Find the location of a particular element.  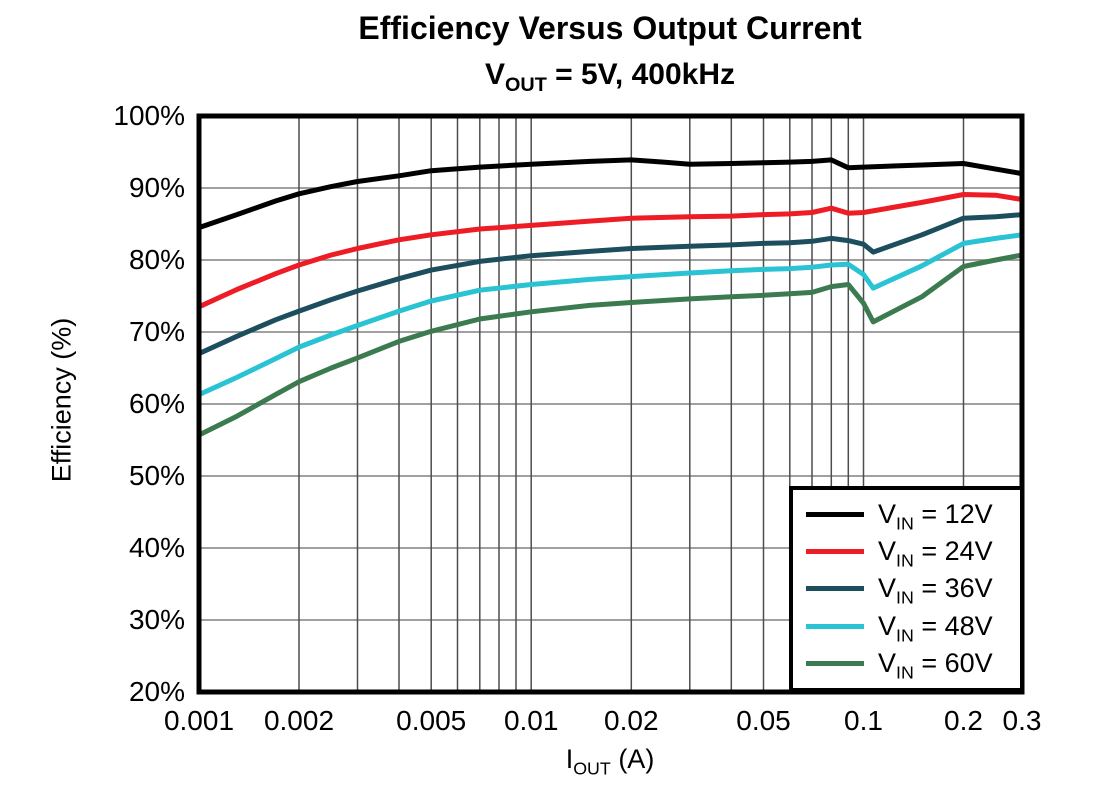

x-tick-label: 0.2 is located at coordinates (963, 720).